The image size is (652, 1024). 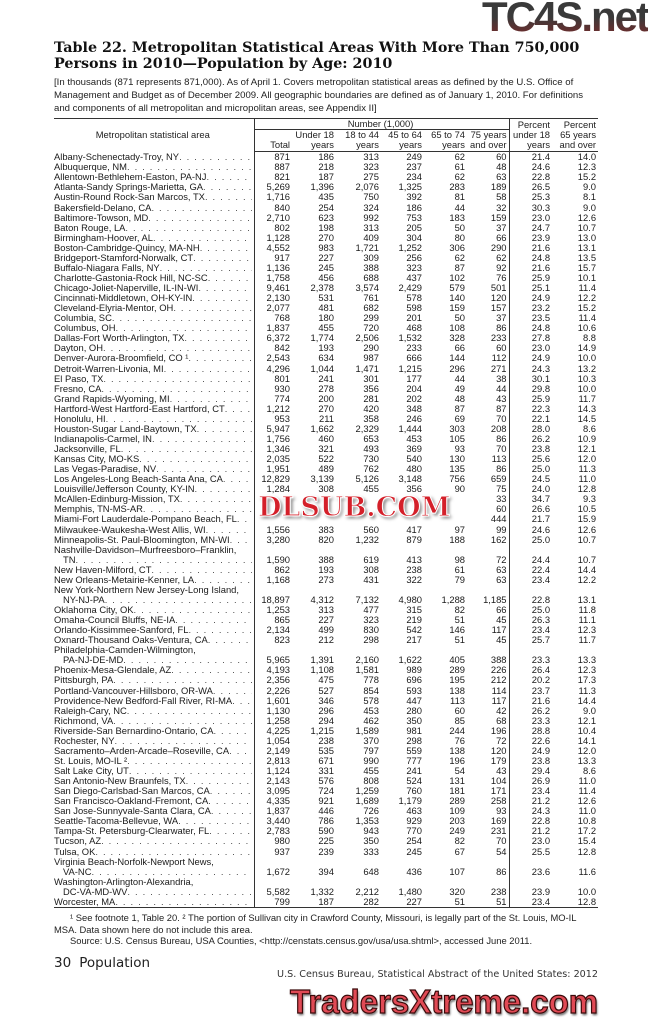 I want to click on area-name-text: Kansas City, MO-KS, so click(x=97, y=459).